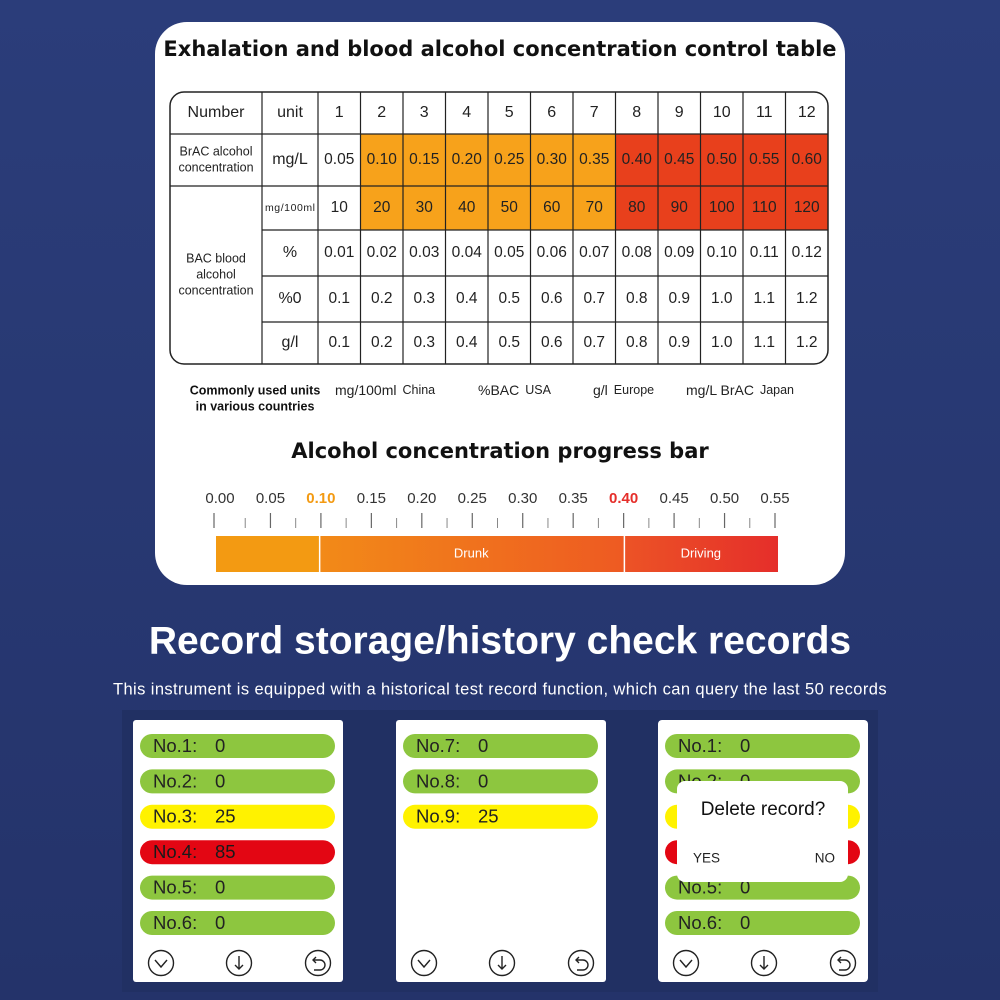  What do you see at coordinates (706, 858) in the screenshot?
I see `dialog-confirm: YES` at bounding box center [706, 858].